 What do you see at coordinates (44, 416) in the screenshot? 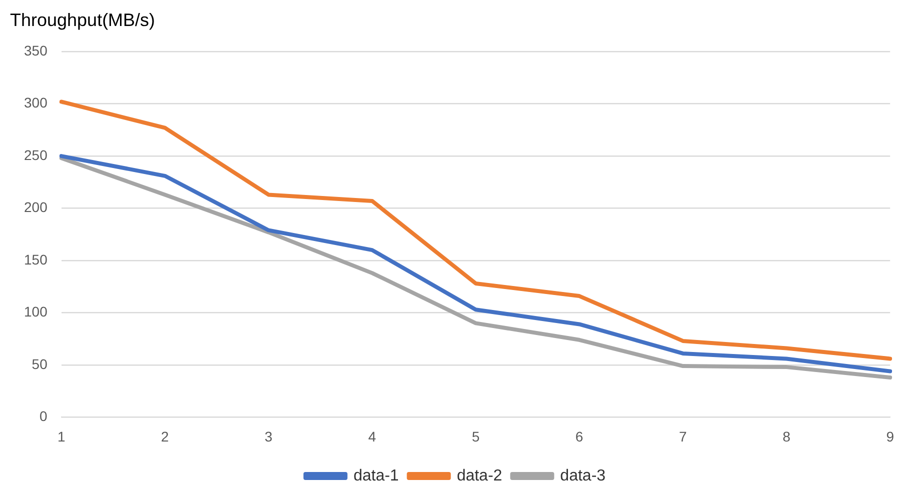
I see `y-tick-label: 0` at bounding box center [44, 416].